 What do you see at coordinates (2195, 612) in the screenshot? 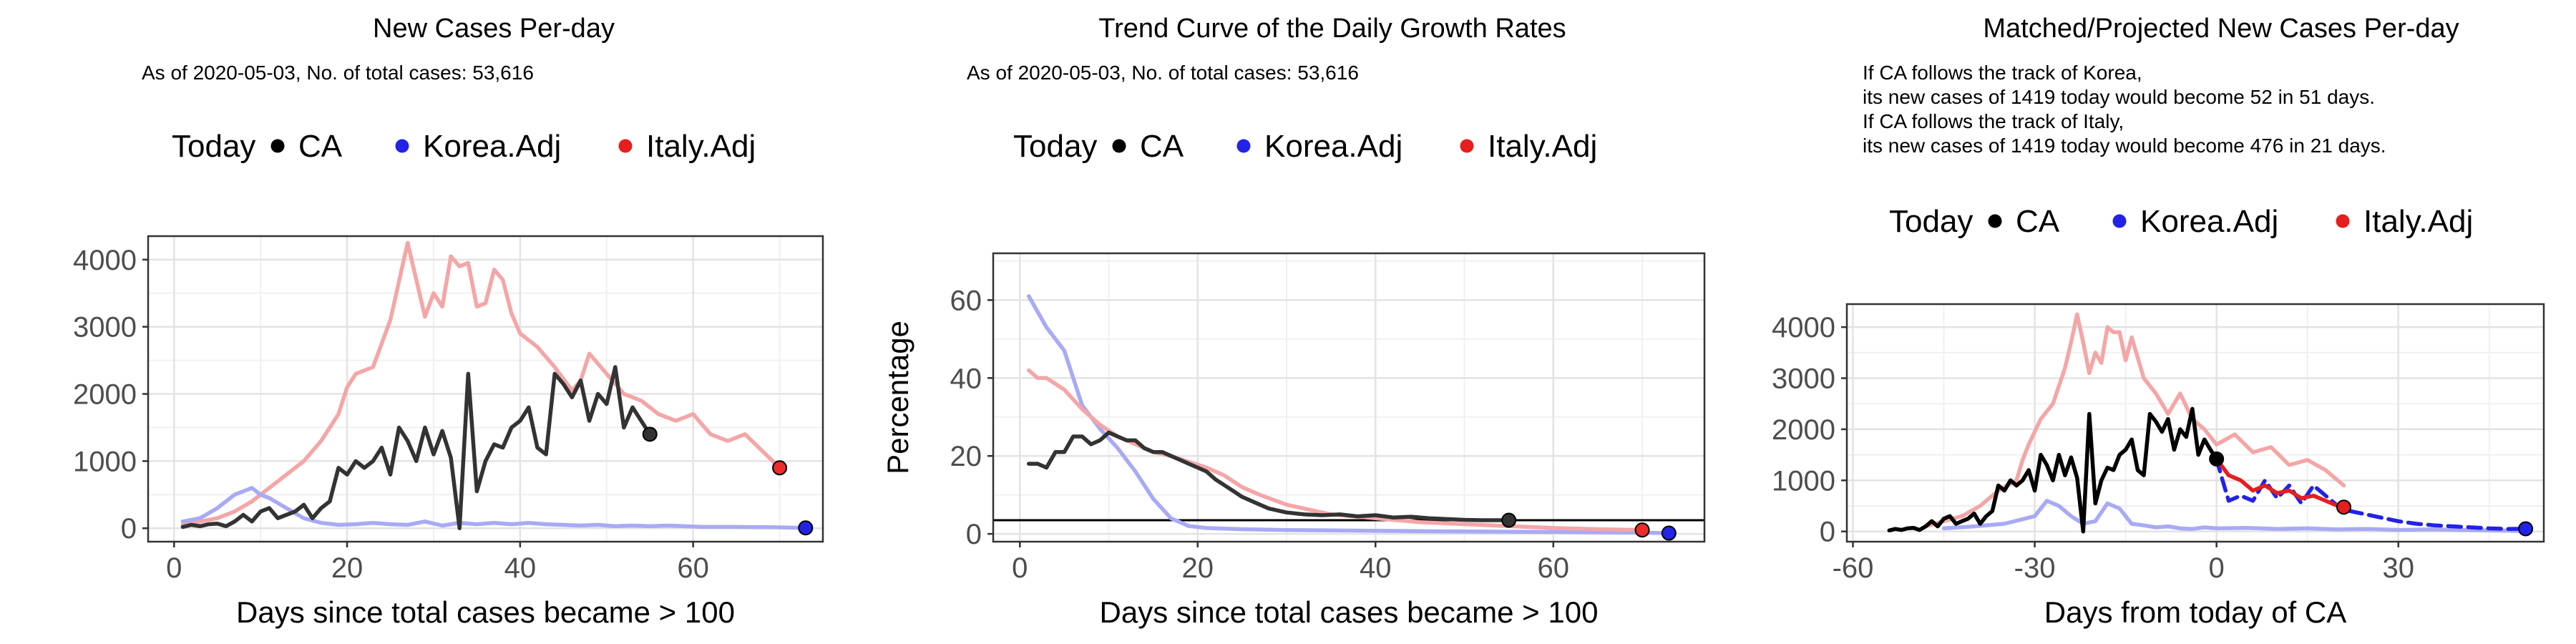
I see `x-axis-label: Days from today of CA` at bounding box center [2195, 612].